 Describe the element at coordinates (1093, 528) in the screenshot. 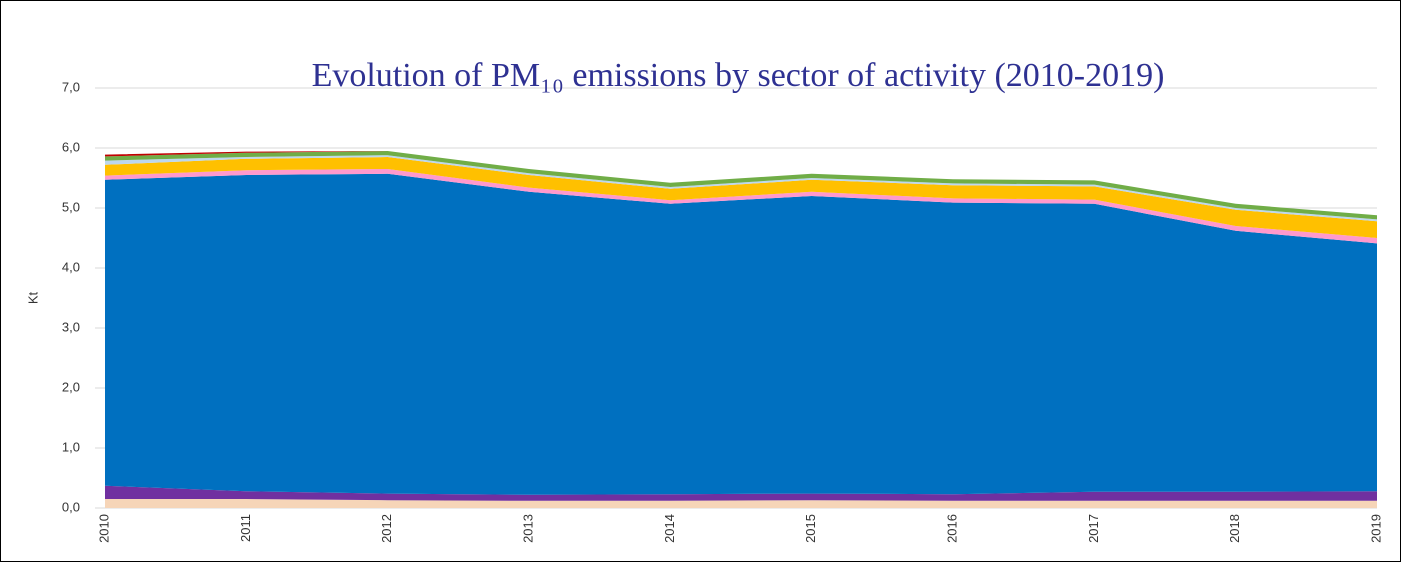

I see `x-tick-label: 2017` at that location.